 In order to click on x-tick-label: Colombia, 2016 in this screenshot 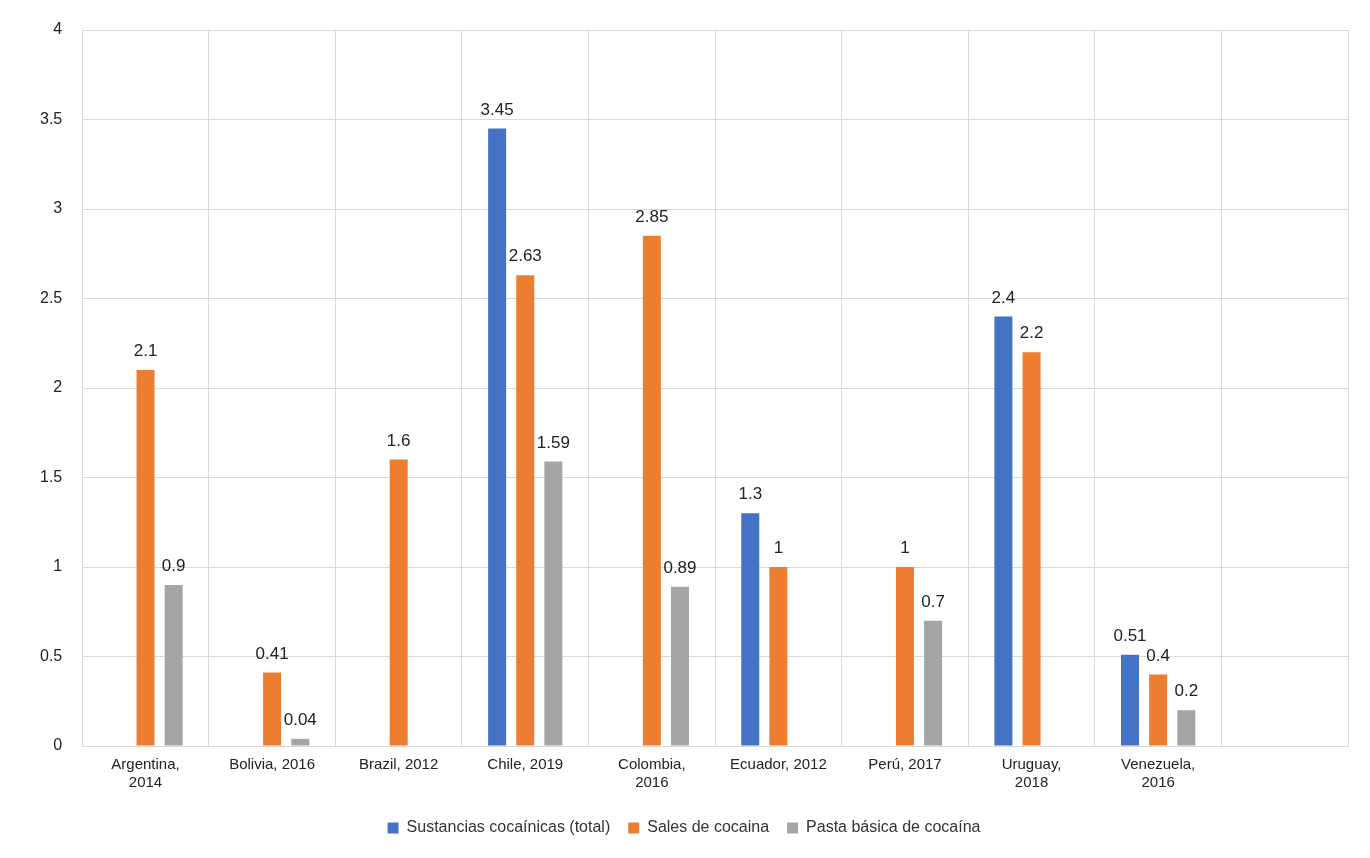, I will do `click(652, 773)`.